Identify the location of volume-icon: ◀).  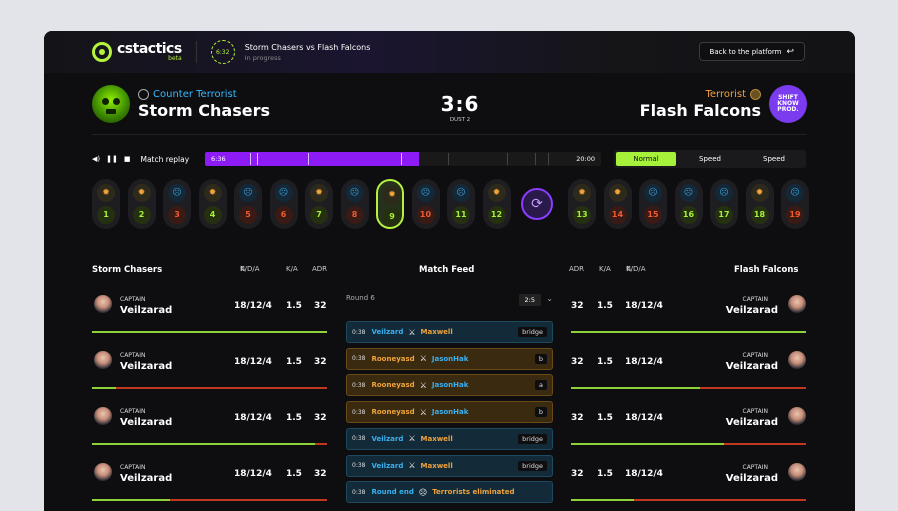
(96, 159).